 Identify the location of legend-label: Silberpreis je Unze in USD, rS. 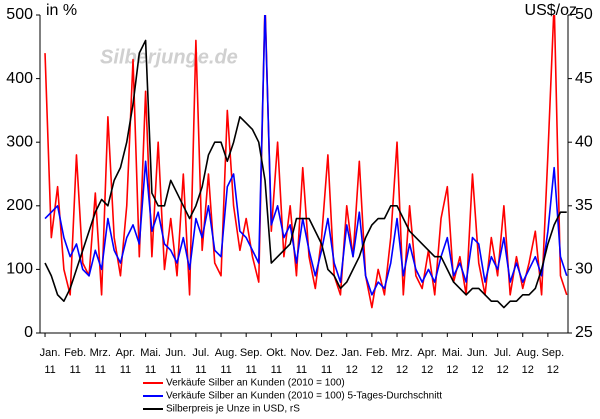
(233, 409).